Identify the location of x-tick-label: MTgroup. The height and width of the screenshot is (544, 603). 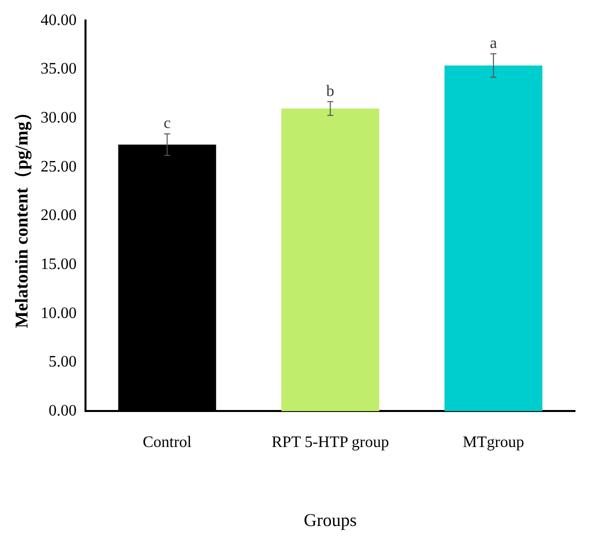
(493, 443).